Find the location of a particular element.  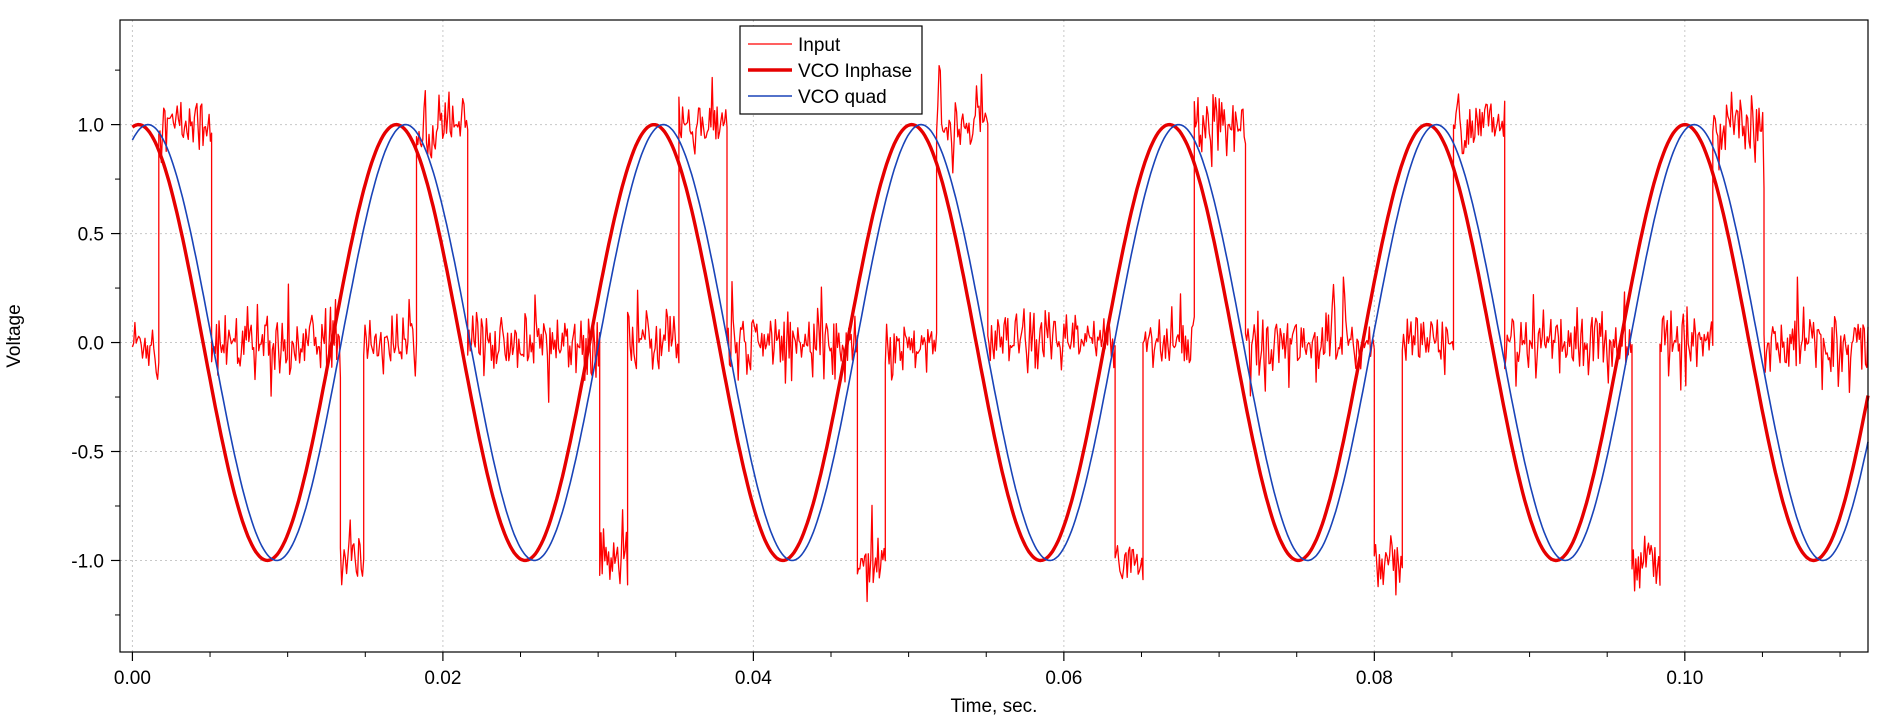

x-tick-label-4: 0.08 is located at coordinates (1374, 678).